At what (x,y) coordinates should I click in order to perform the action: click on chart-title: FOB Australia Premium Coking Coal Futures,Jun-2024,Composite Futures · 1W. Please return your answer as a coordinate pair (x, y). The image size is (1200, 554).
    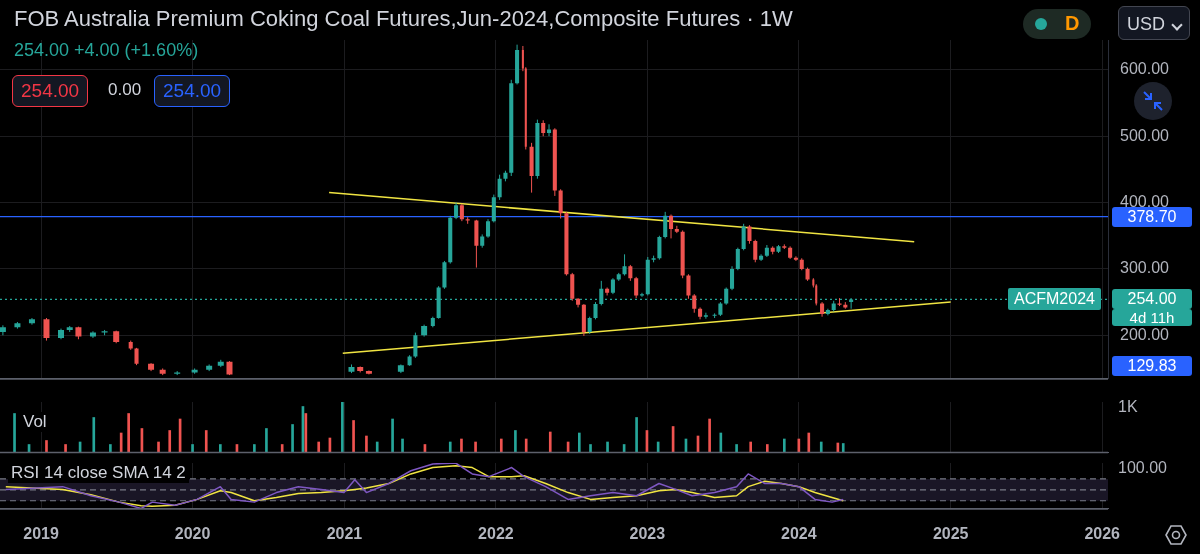
    Looking at the image, I should click on (403, 19).